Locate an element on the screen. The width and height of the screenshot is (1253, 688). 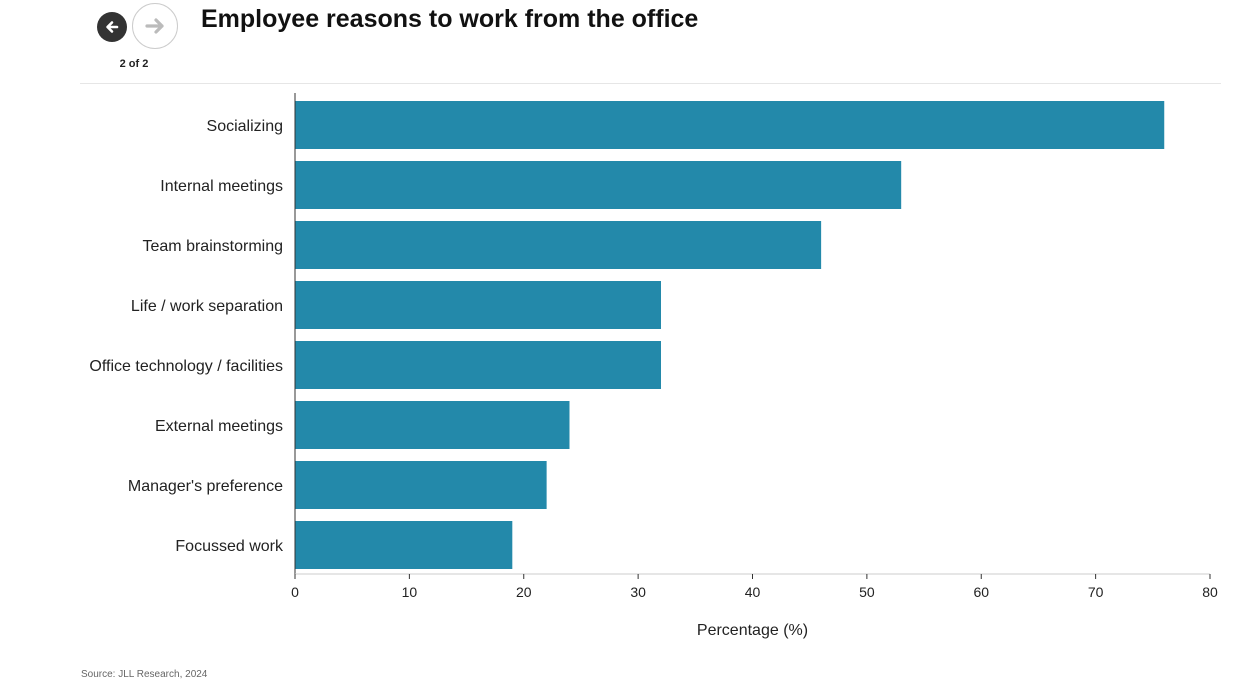
header-divider is located at coordinates (650, 83).